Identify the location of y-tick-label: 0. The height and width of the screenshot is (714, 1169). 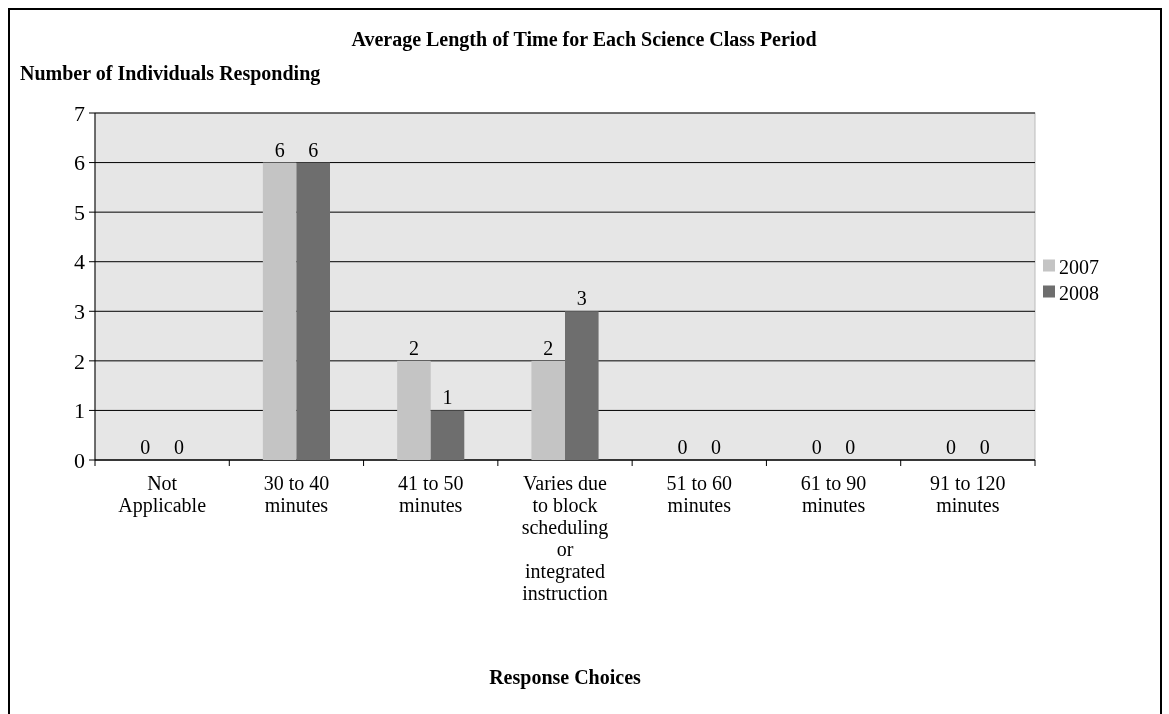
(79, 460).